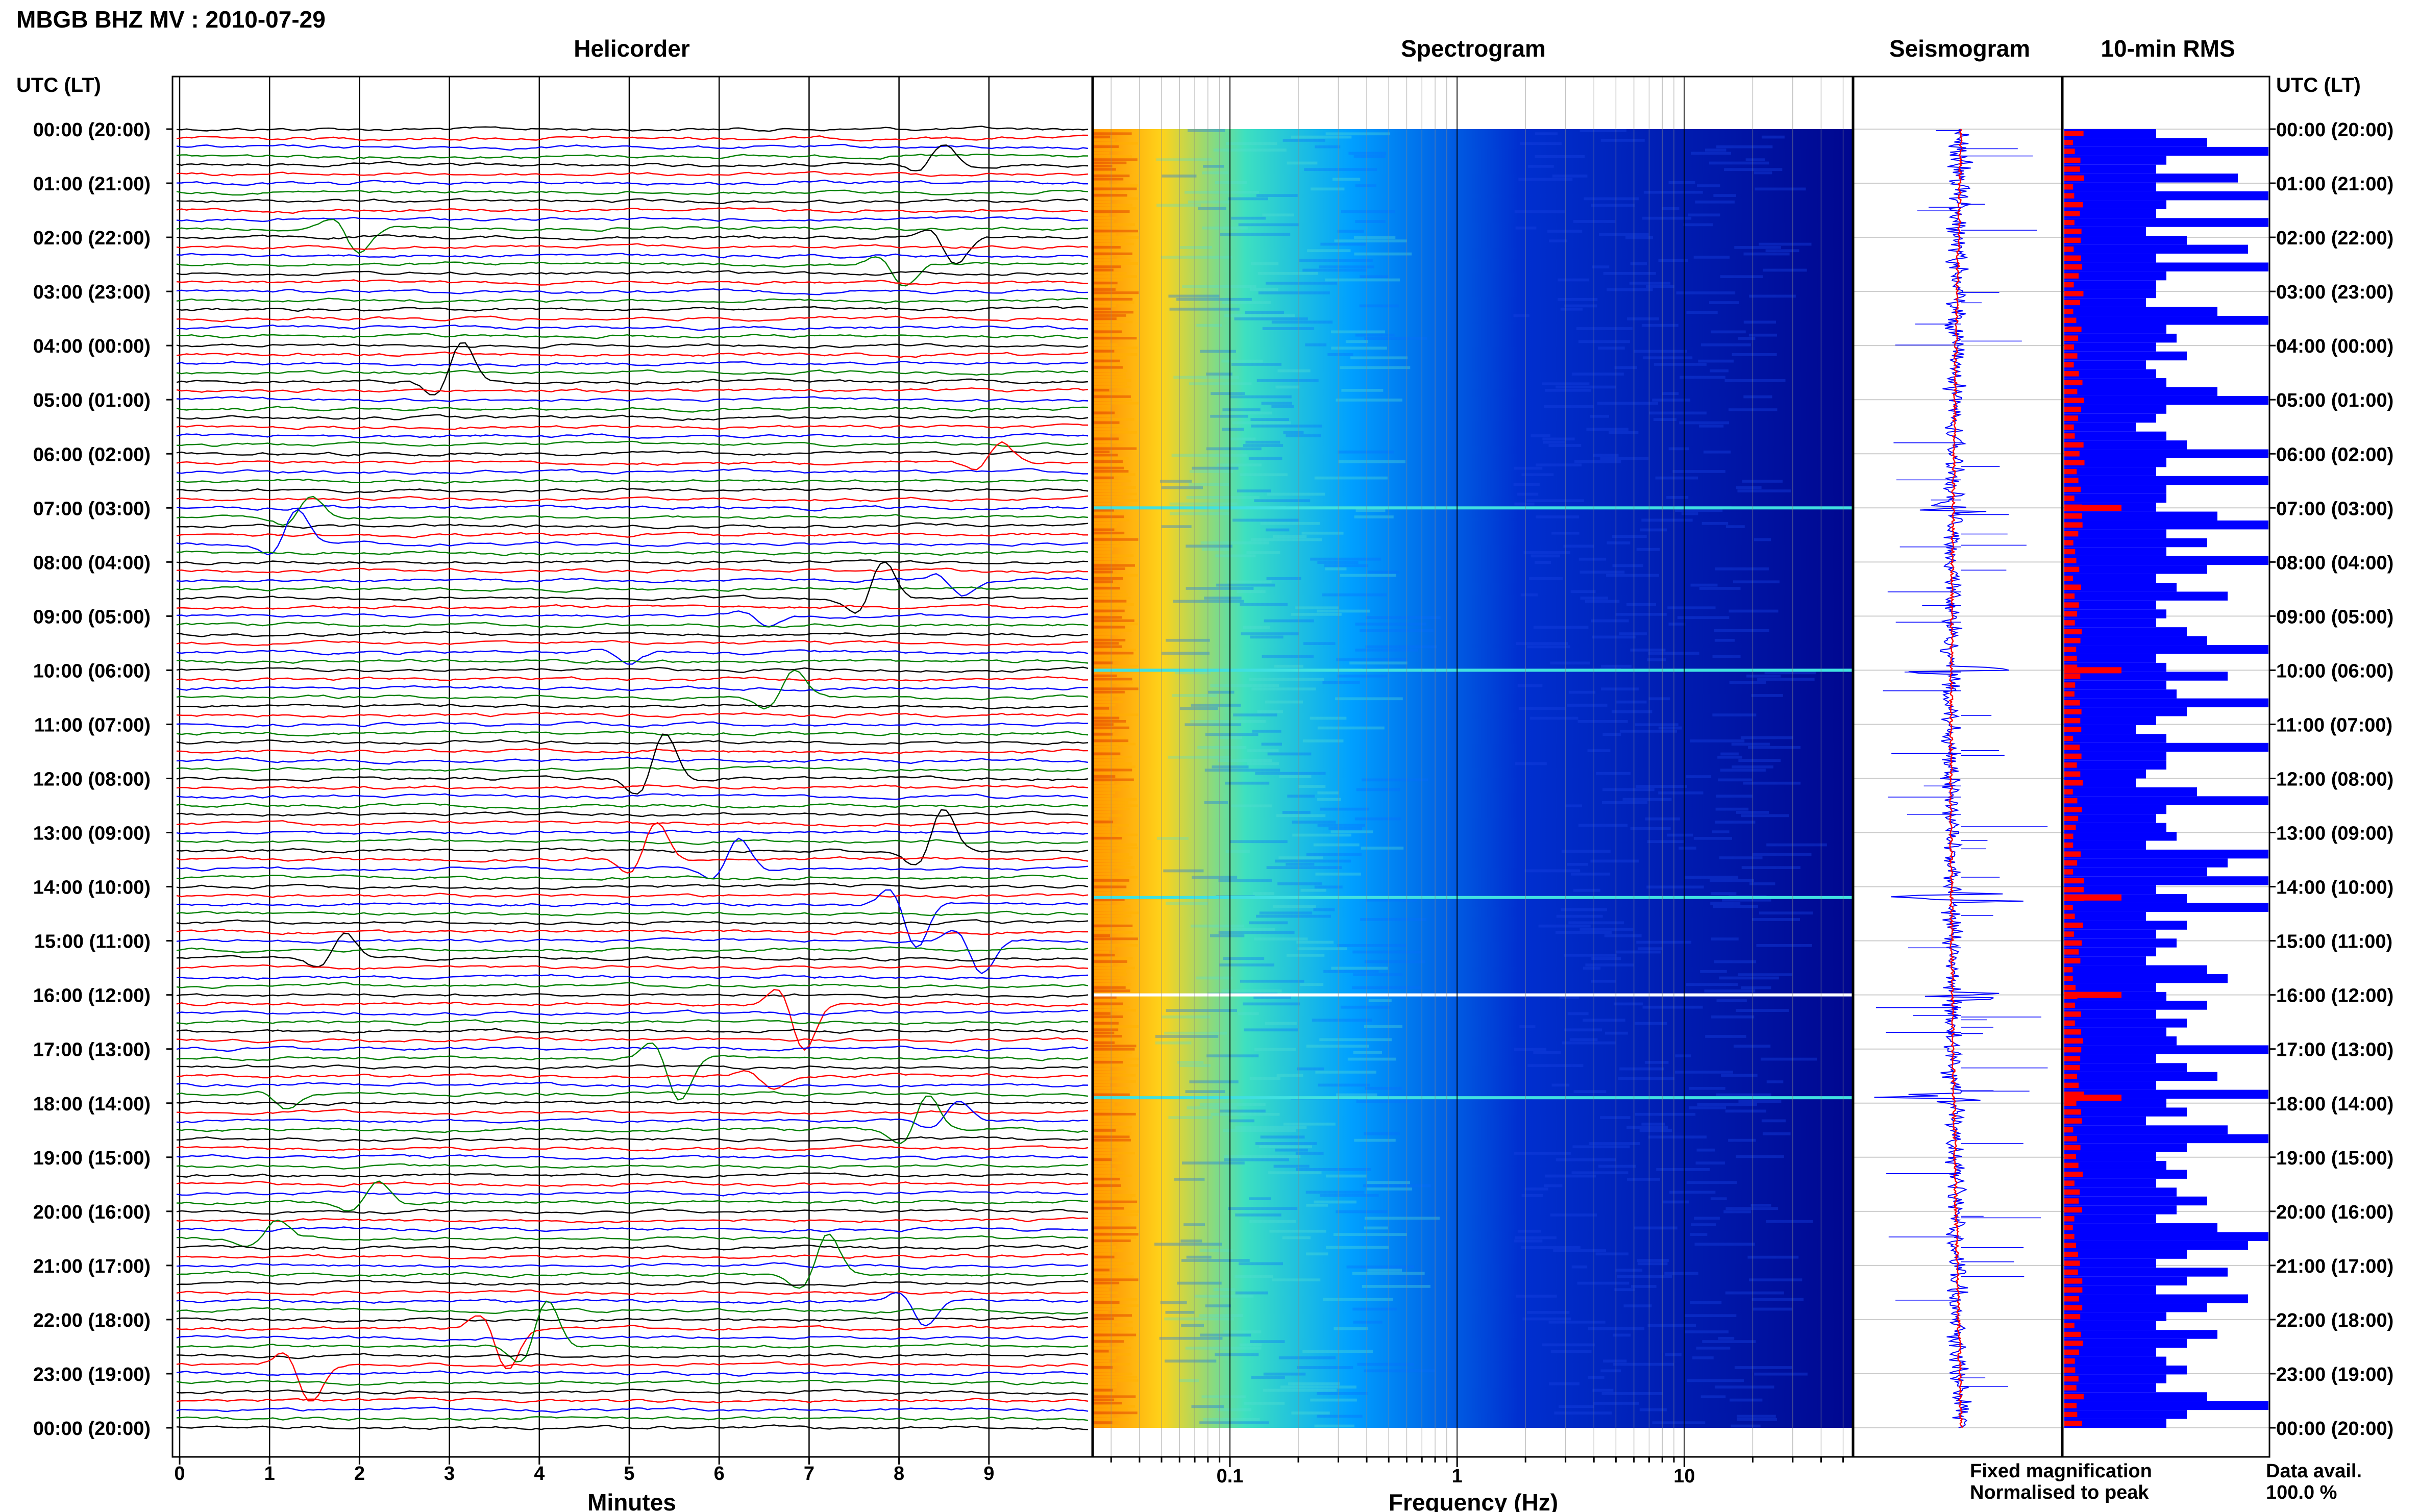  I want to click on hour-label-left: 12:00 (08:00), so click(92, 779).